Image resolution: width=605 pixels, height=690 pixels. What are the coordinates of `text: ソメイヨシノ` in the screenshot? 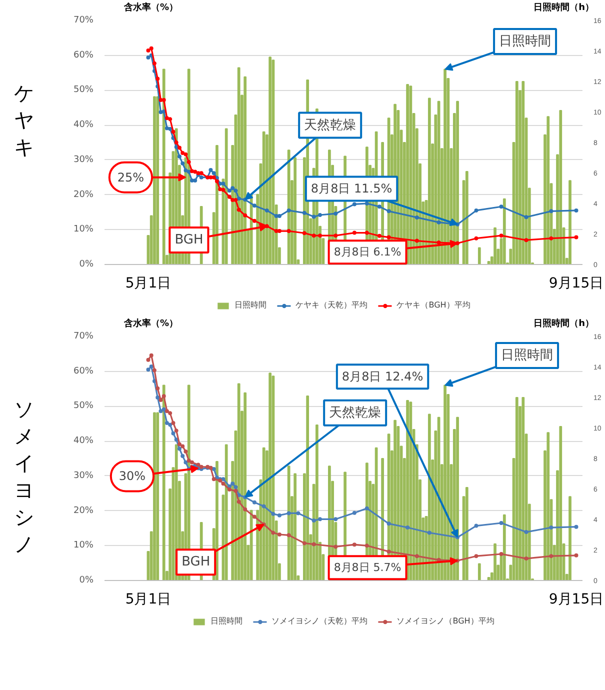 It's located at (24, 477).